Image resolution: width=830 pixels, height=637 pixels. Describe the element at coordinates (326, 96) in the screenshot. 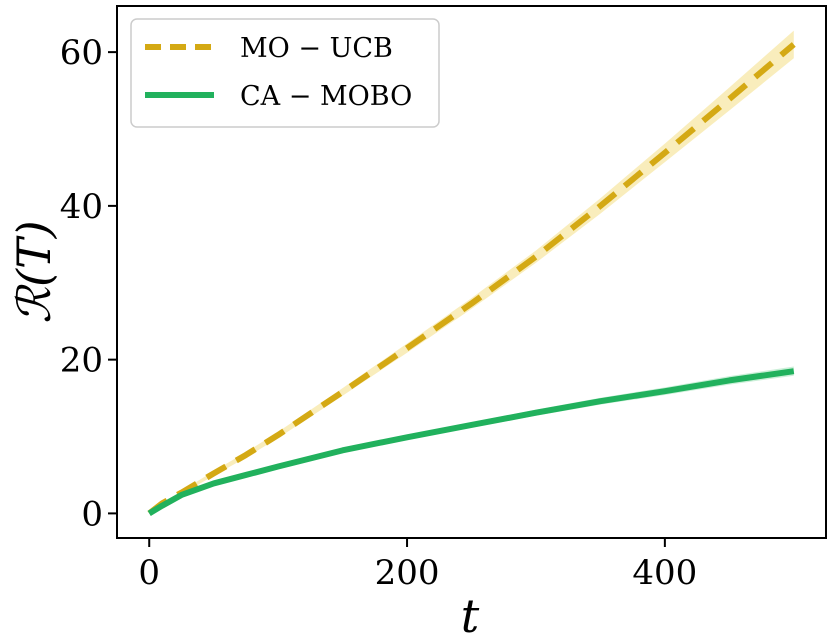

I see `legend-label-ca-mobo: CA − MOBO` at that location.